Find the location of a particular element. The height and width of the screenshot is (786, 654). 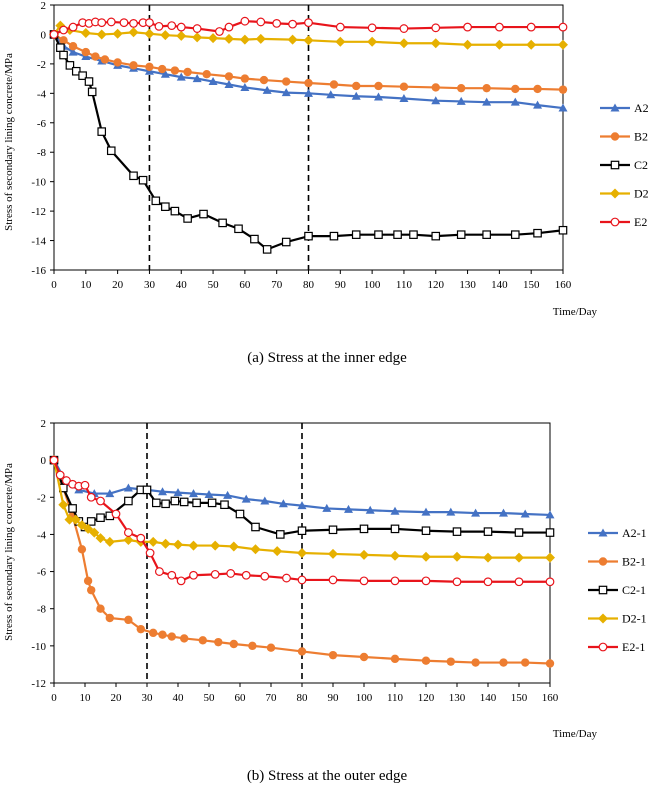

x-tick-label: 80 is located at coordinates (309, 285).